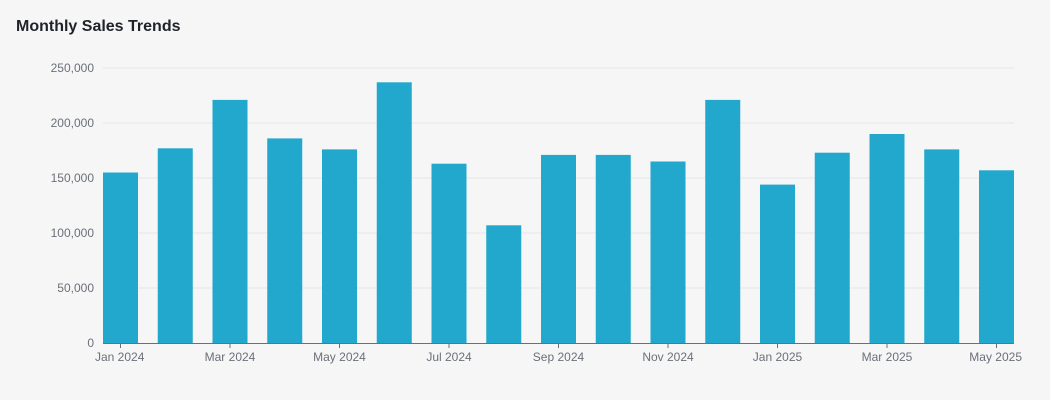 The width and height of the screenshot is (1050, 400). What do you see at coordinates (230, 357) in the screenshot?
I see `x-tick-label: Mar 2024` at bounding box center [230, 357].